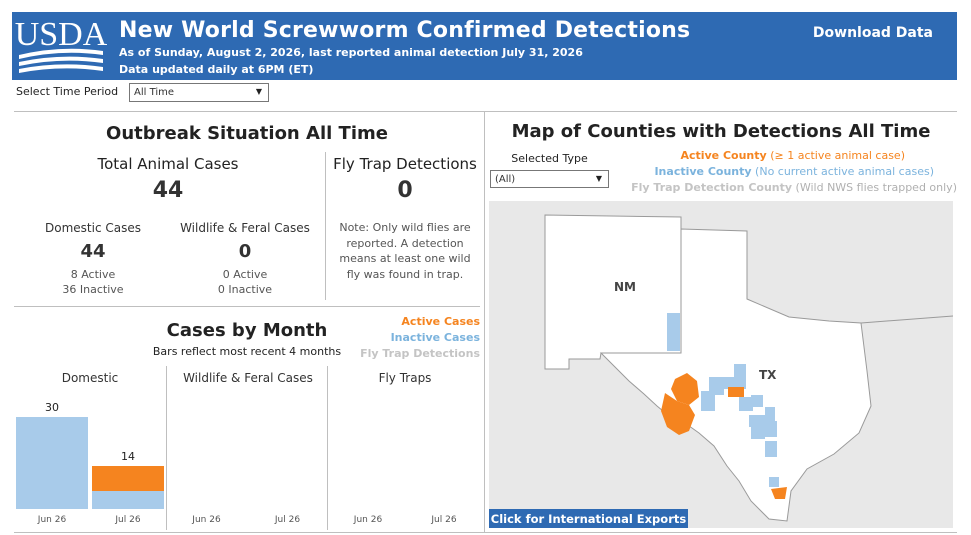 This screenshot has width=971, height=535. What do you see at coordinates (90, 378) in the screenshot?
I see `panel-label-domestic: Domestic` at bounding box center [90, 378].